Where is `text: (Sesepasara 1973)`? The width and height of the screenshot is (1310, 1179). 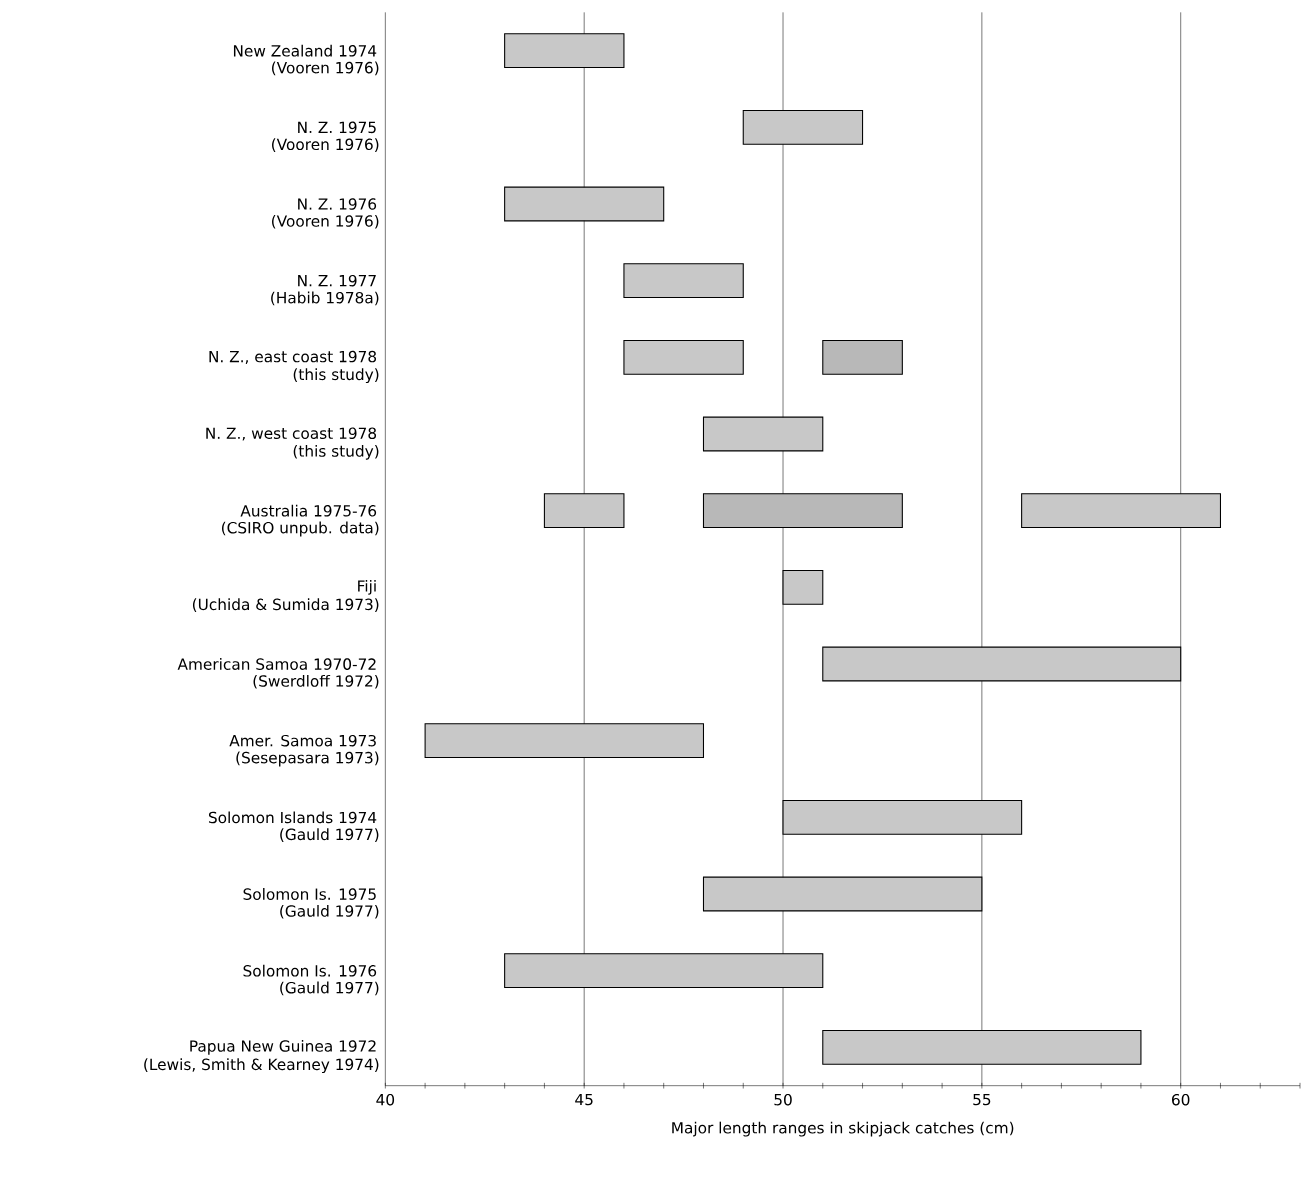
text: (Sesepasara 1973) is located at coordinates (307, 759).